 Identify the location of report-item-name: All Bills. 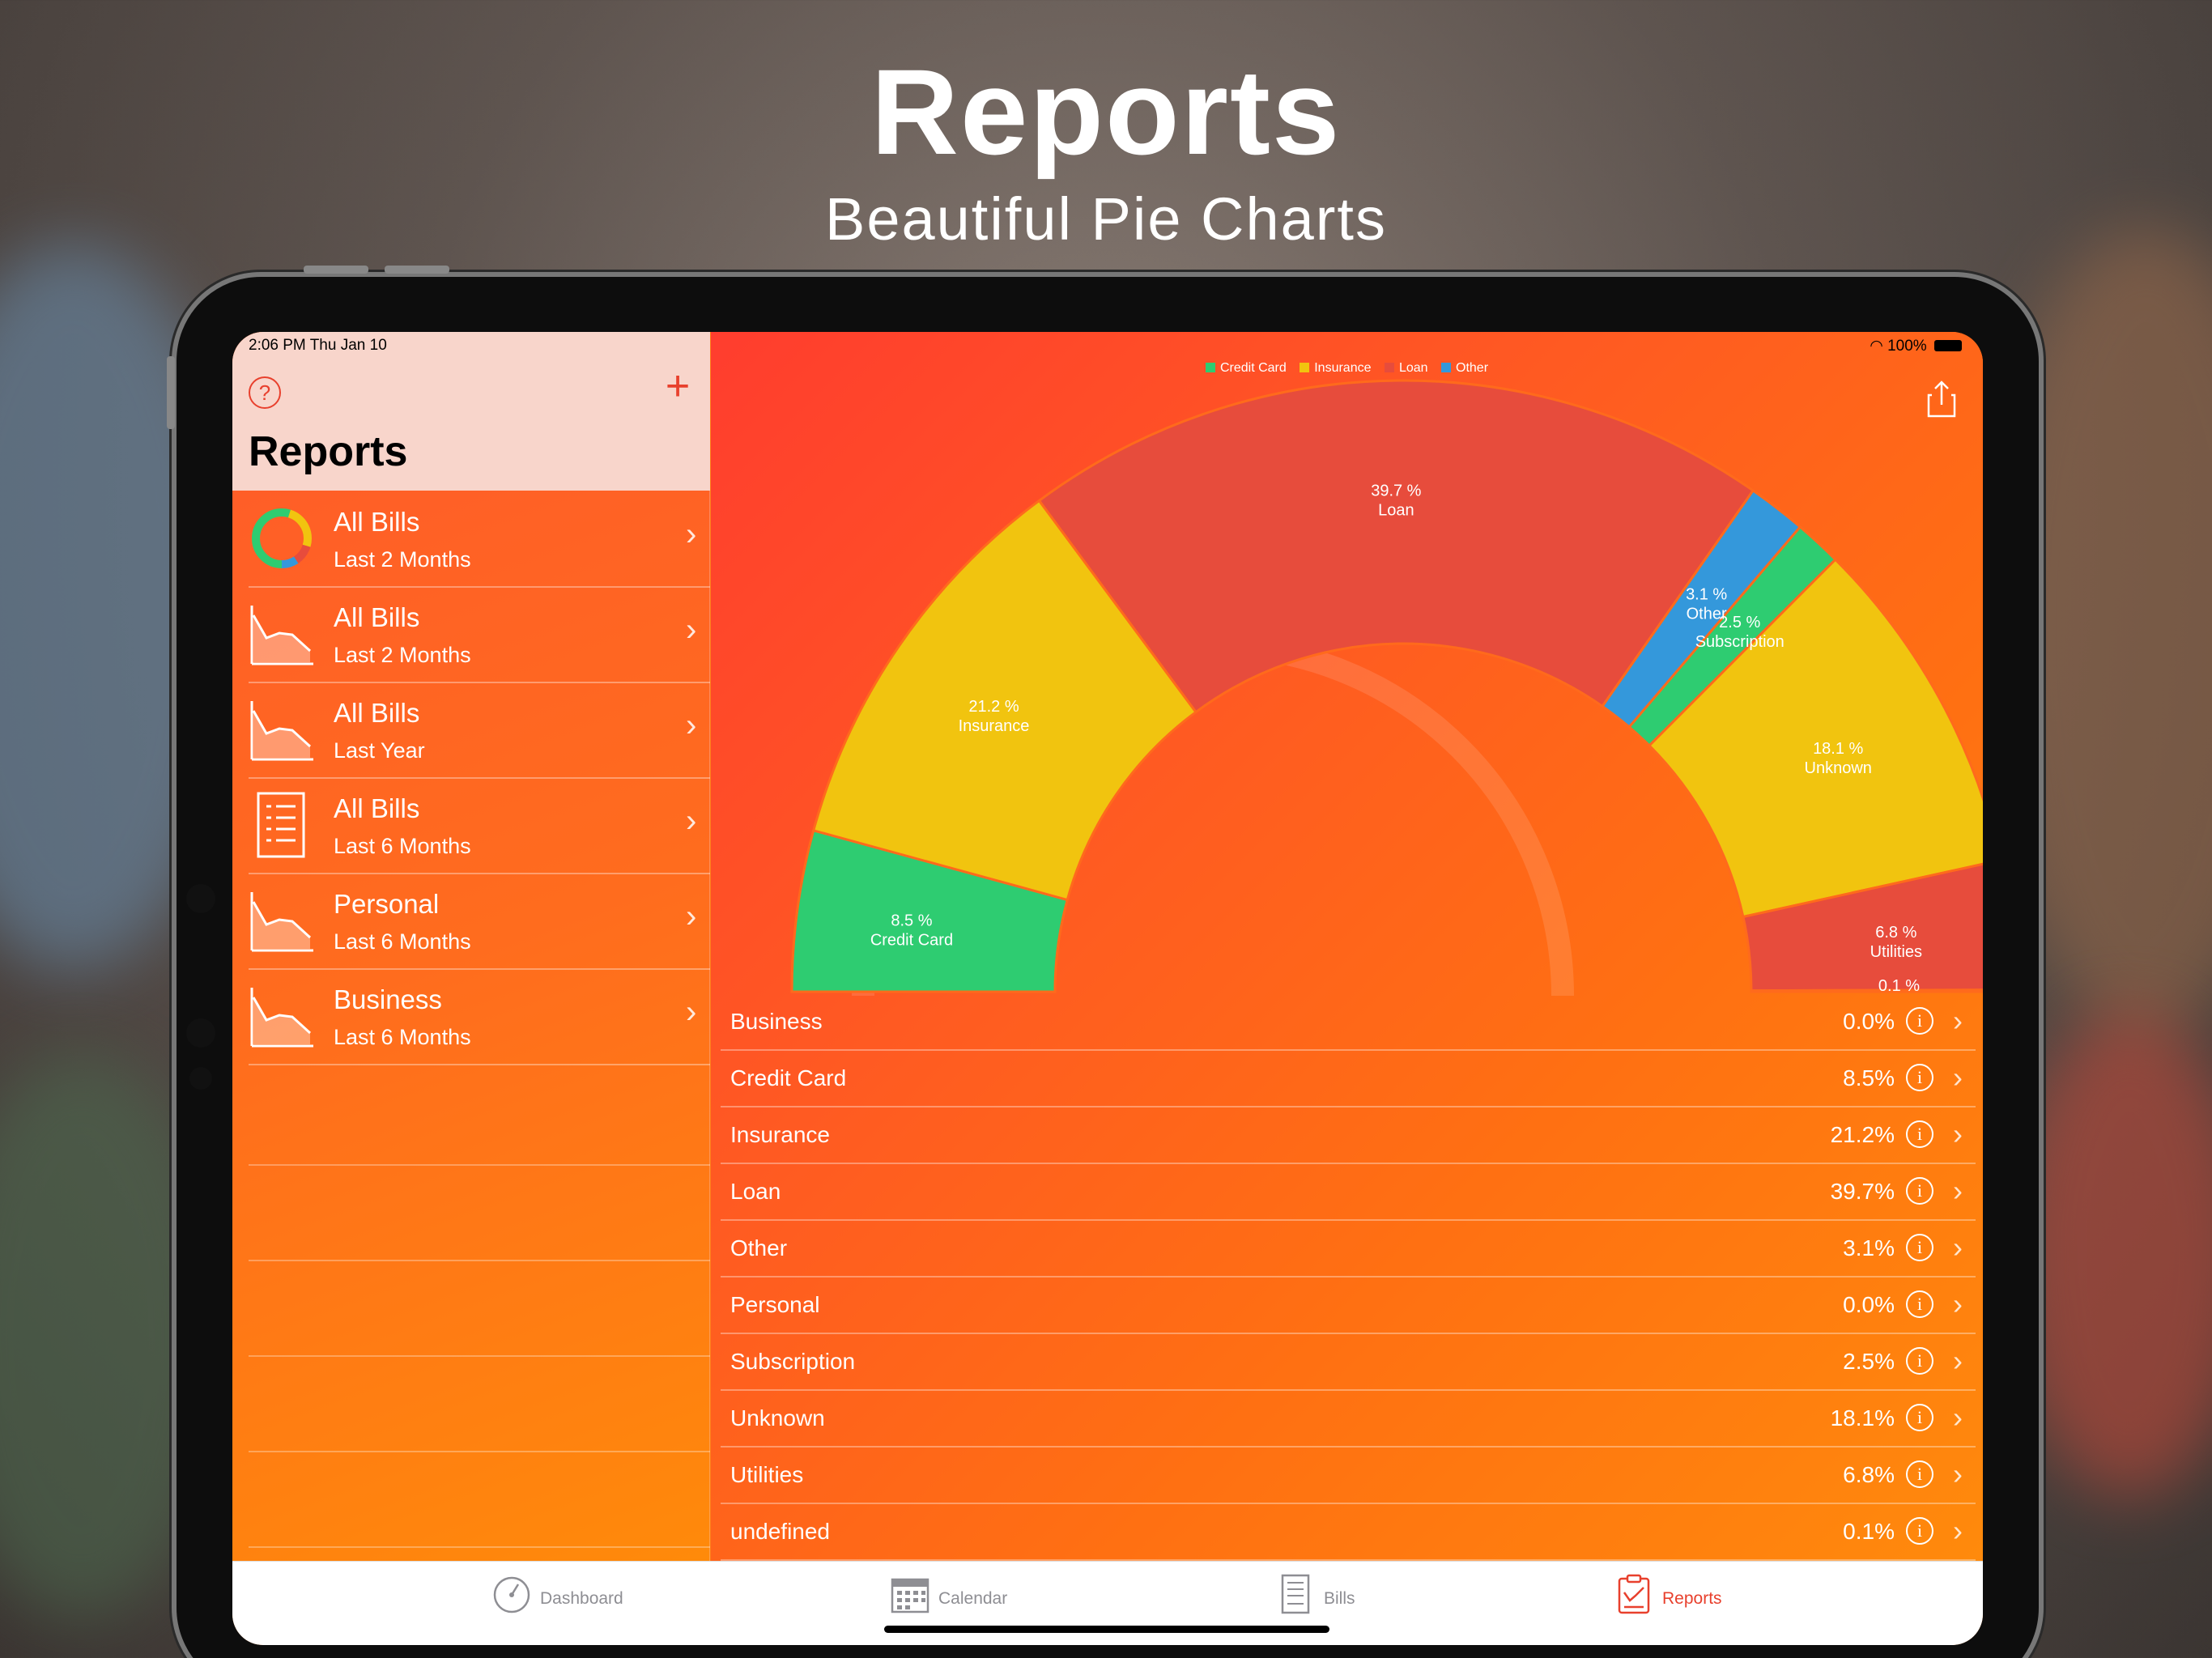
(377, 808).